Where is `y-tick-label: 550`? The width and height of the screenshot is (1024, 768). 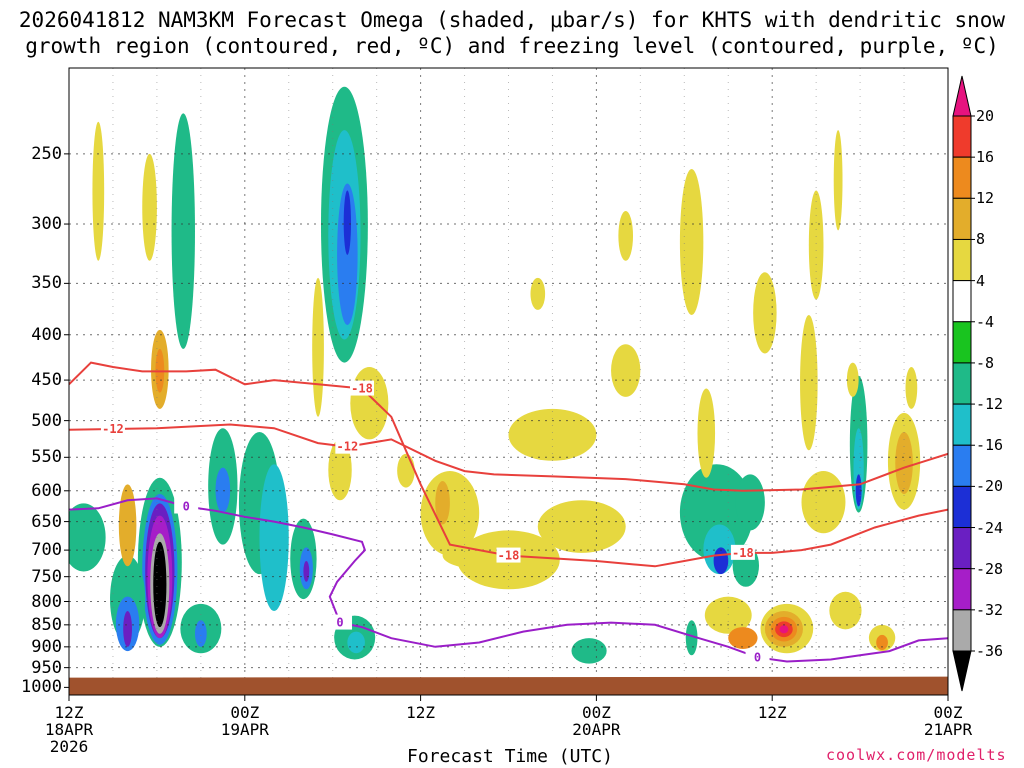
y-tick-label: 550 is located at coordinates (46, 457).